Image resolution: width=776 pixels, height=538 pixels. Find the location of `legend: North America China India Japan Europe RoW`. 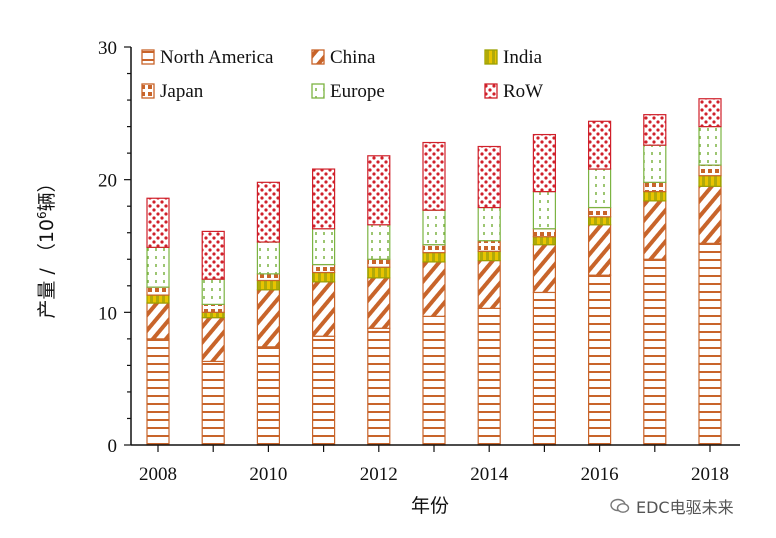

legend: North America China India Japan Europe RoW is located at coordinates (342, 74).